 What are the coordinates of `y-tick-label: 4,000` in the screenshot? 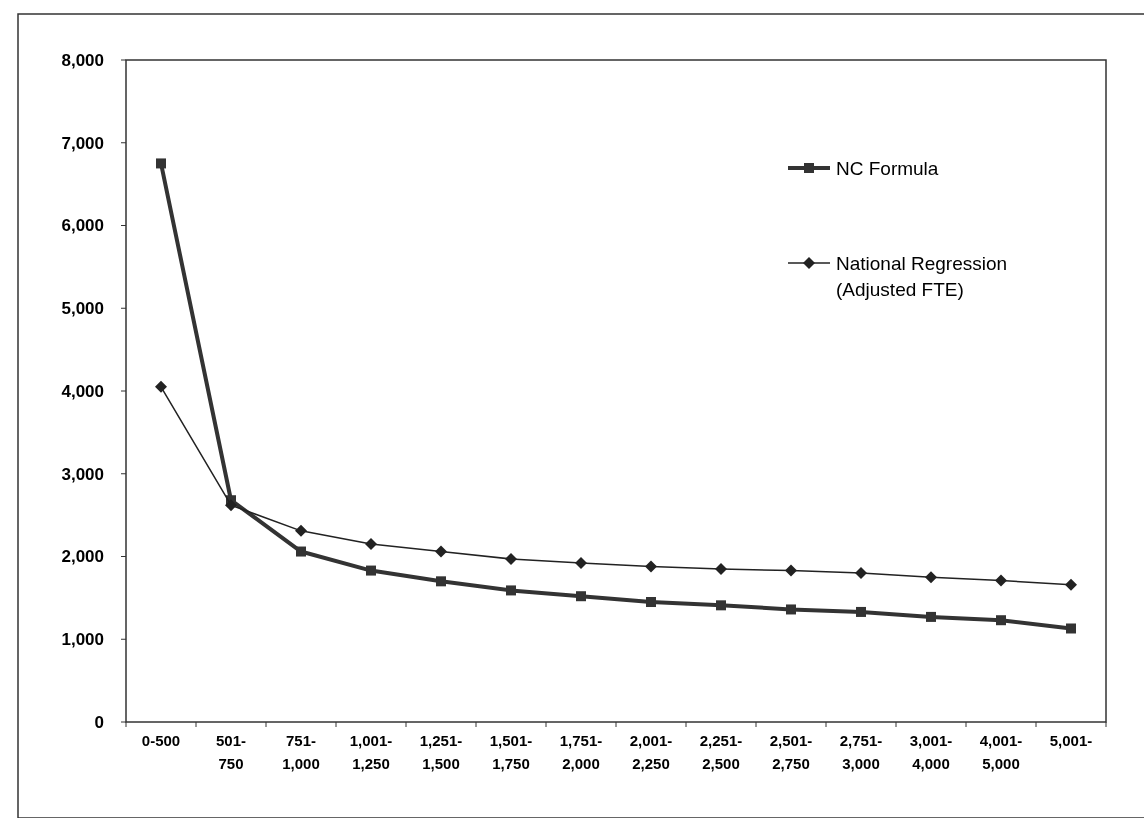 It's located at (82, 391).